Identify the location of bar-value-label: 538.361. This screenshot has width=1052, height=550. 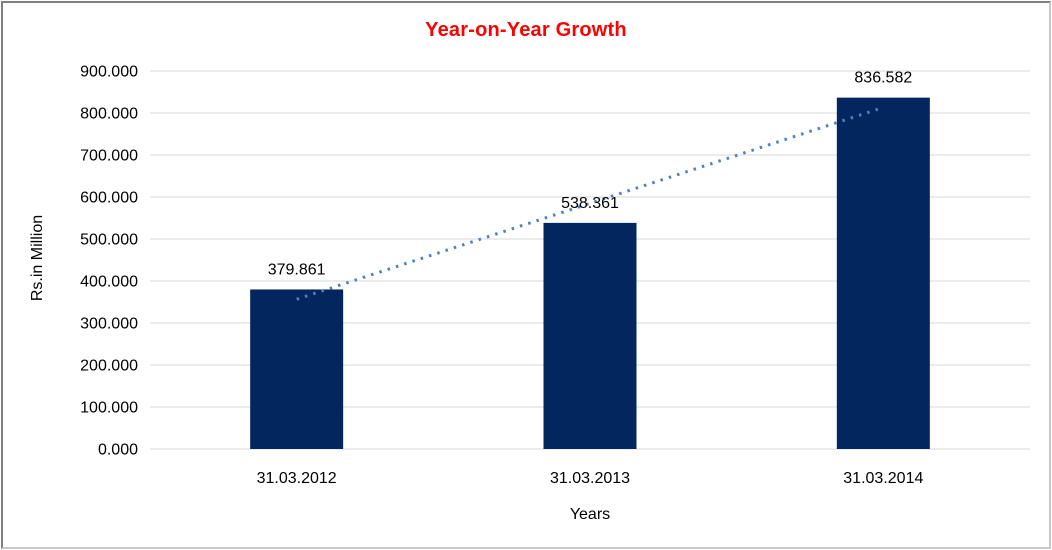
(590, 203).